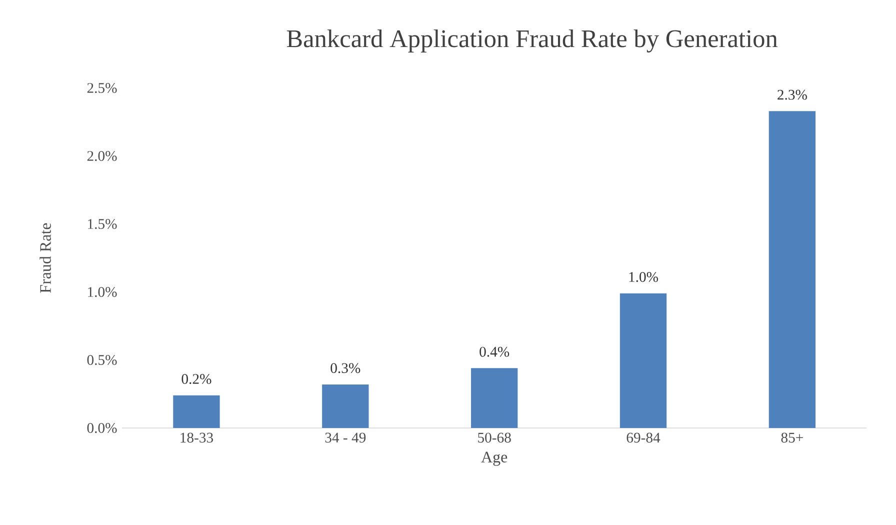 This screenshot has width=896, height=525. I want to click on x-tick-label: 85+, so click(792, 437).